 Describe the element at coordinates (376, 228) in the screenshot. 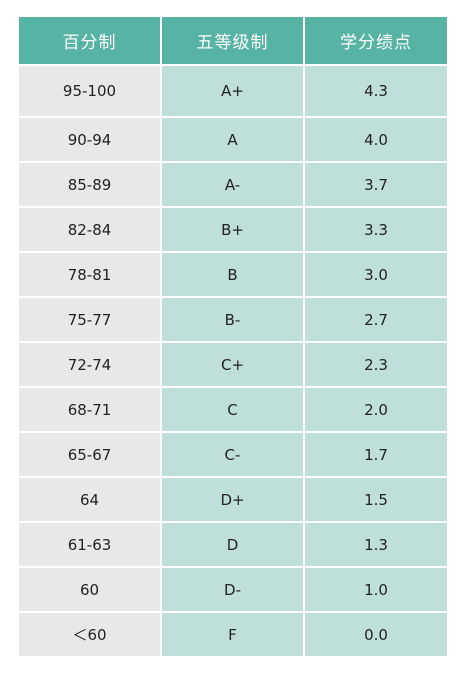

I see `gpa-cell: 3.3` at that location.